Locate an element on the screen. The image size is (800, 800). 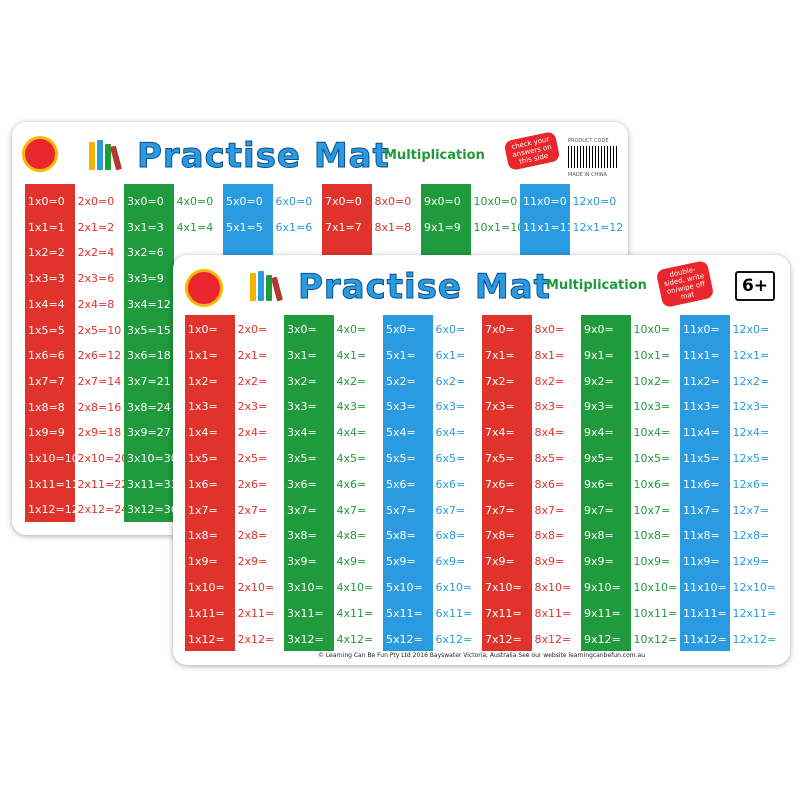
equation: 4x3= is located at coordinates (351, 407).